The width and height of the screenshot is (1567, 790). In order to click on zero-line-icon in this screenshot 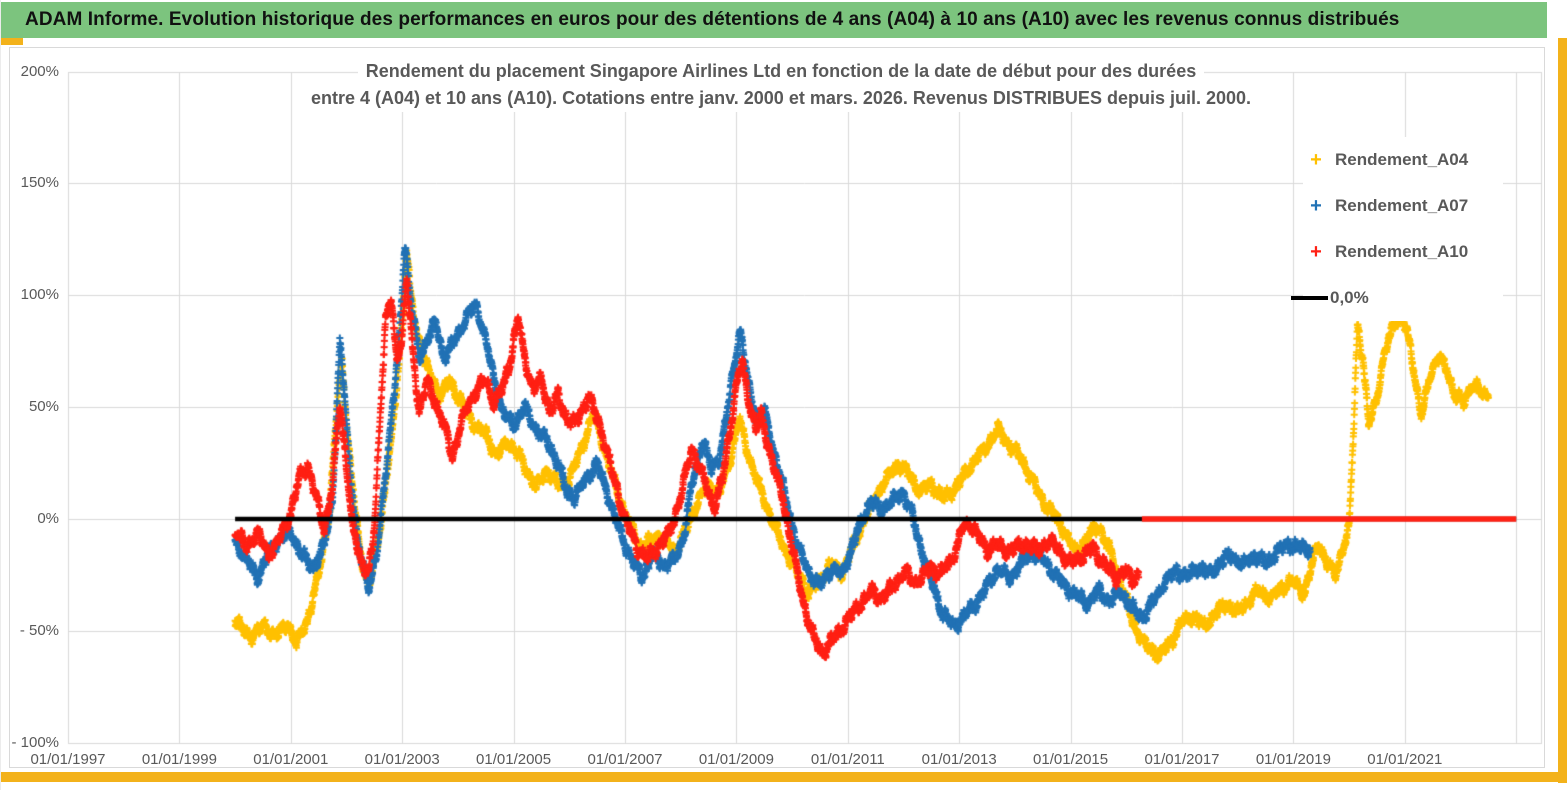, I will do `click(1309, 298)`.